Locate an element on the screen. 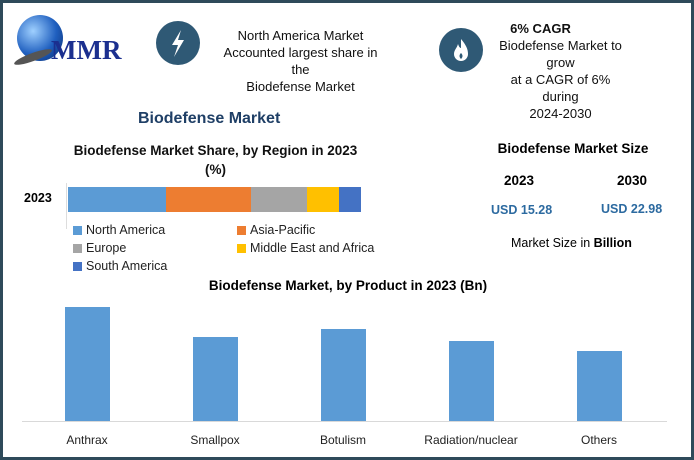  bar-botulism is located at coordinates (343, 374).